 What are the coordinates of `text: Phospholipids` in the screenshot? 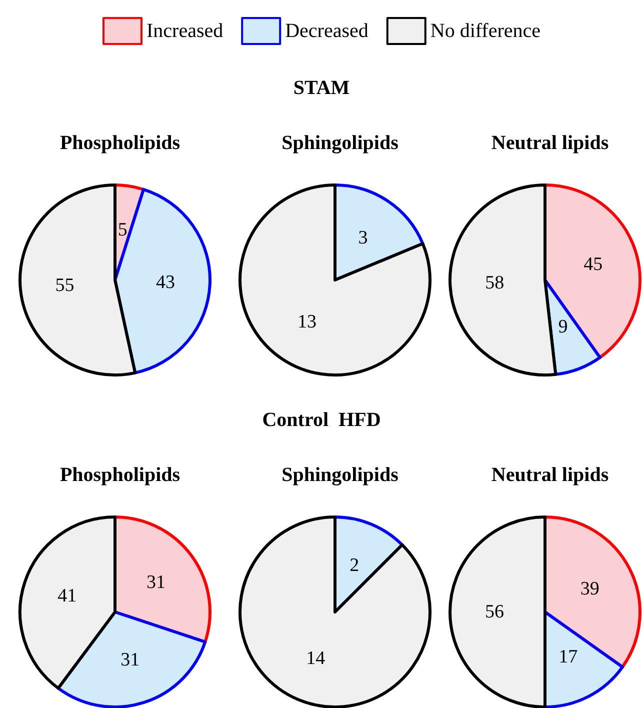 It's located at (120, 143).